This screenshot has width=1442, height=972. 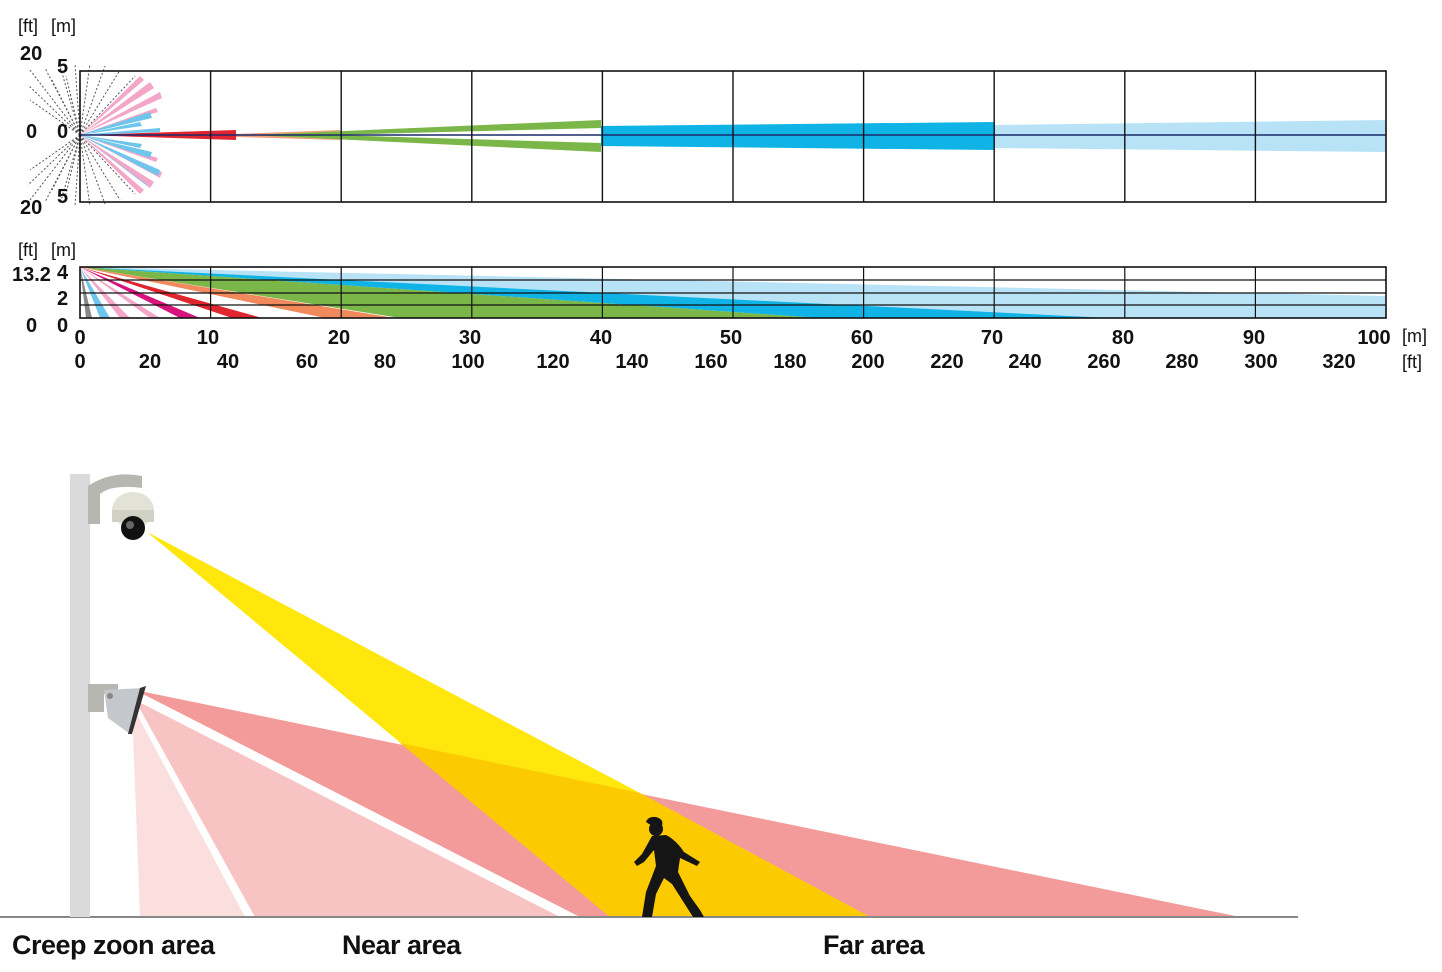 I want to click on top-unit-m: [m], so click(x=63, y=26).